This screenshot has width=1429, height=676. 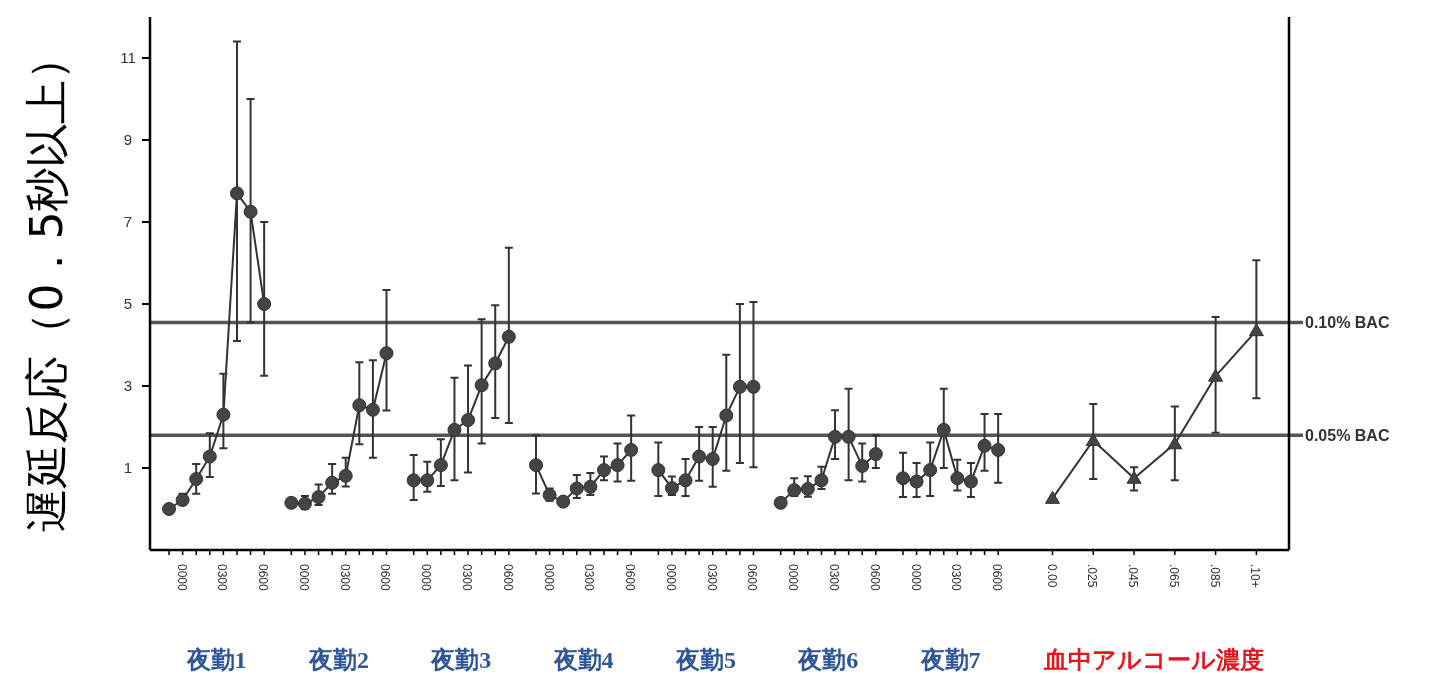 I want to click on text: 夜勤7, so click(x=950, y=660).